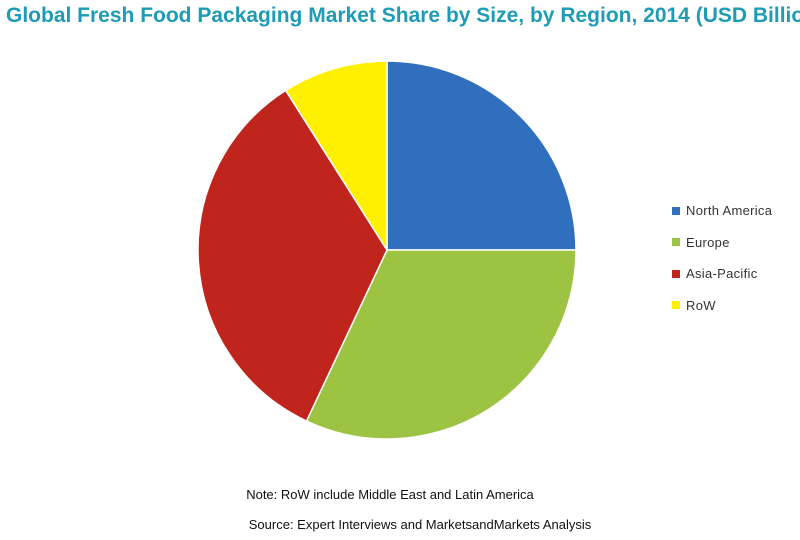  Describe the element at coordinates (676, 210) in the screenshot. I see `legend-swatch-north-america` at that location.